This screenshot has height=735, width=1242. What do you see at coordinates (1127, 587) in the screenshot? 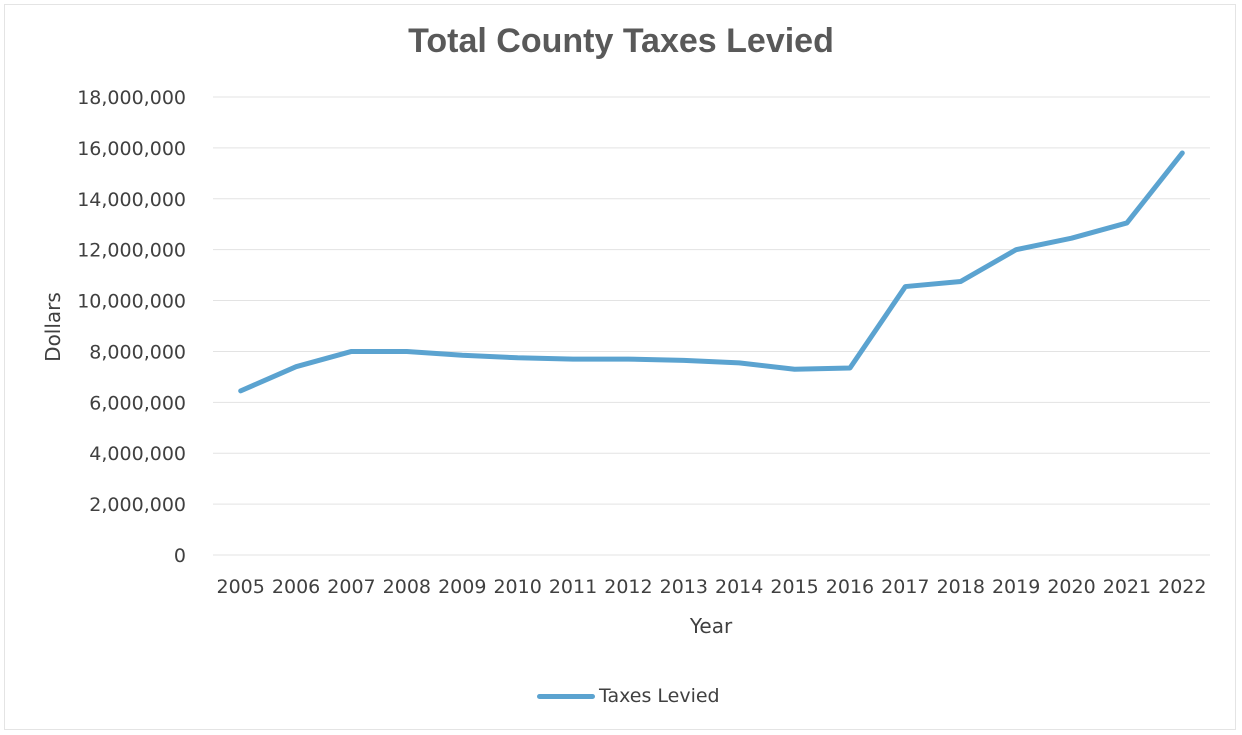
I see `x-tick-label: 2021` at bounding box center [1127, 587].